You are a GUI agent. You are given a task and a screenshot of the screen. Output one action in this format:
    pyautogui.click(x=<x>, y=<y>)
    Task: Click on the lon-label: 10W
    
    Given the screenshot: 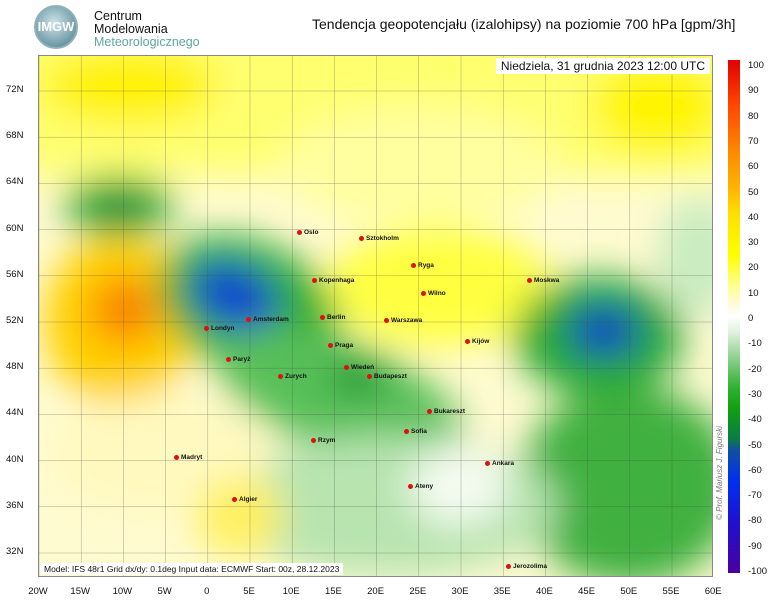 What is the action you would take?
    pyautogui.click(x=122, y=591)
    